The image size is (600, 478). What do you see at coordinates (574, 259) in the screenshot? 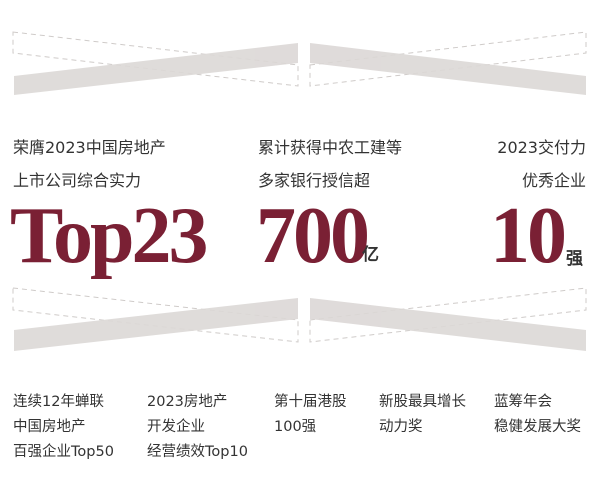
I see `stat-3-unit: 强` at bounding box center [574, 259].